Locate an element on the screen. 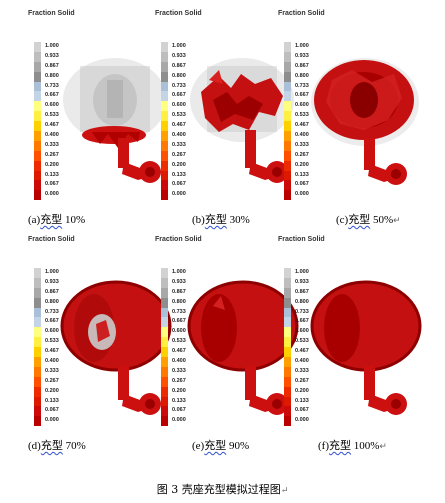  scale-row: 0.467 is located at coordinates (296, 352).